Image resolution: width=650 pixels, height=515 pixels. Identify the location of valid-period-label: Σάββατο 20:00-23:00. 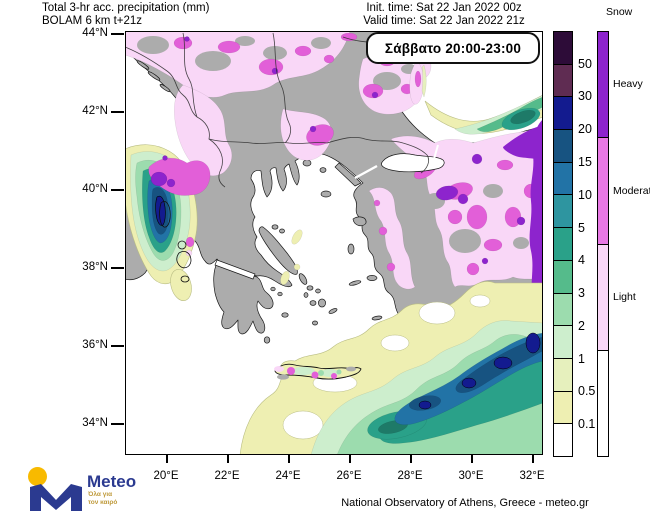
(453, 48).